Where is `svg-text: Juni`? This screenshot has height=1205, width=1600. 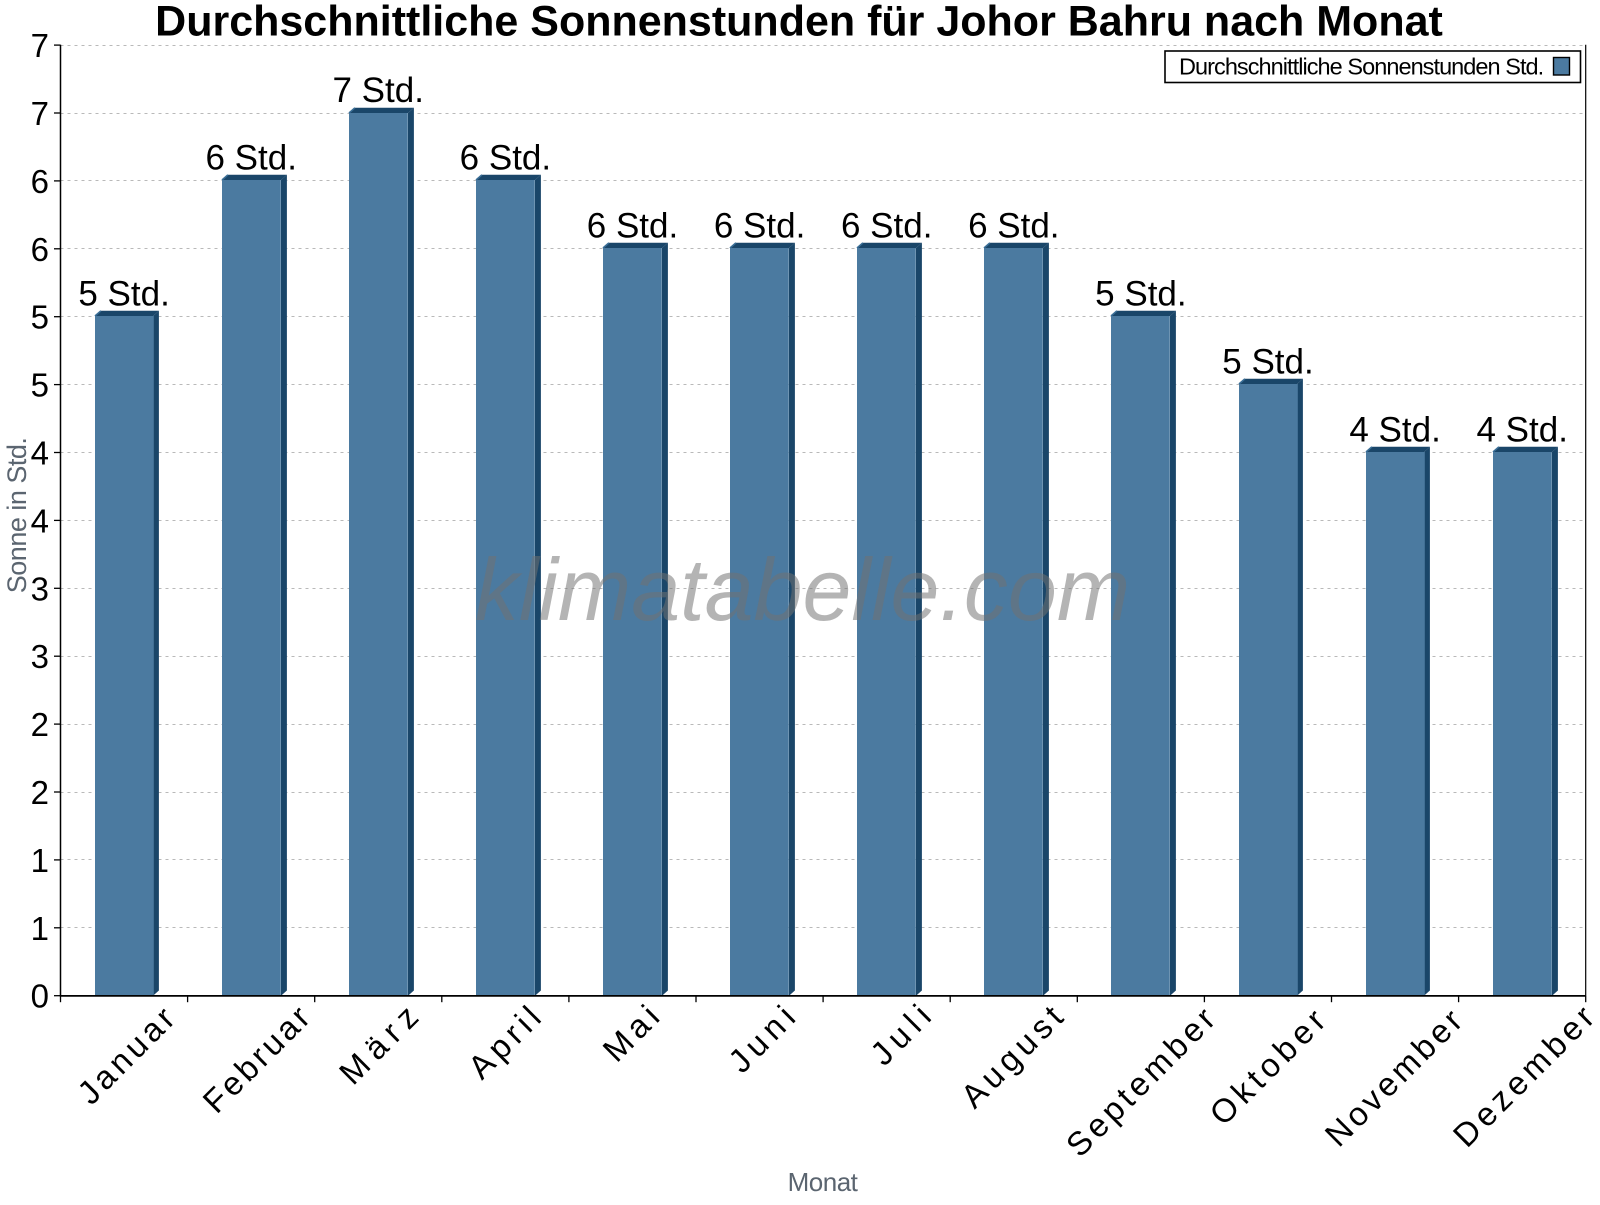 svg-text: Juni is located at coordinates (763, 1036).